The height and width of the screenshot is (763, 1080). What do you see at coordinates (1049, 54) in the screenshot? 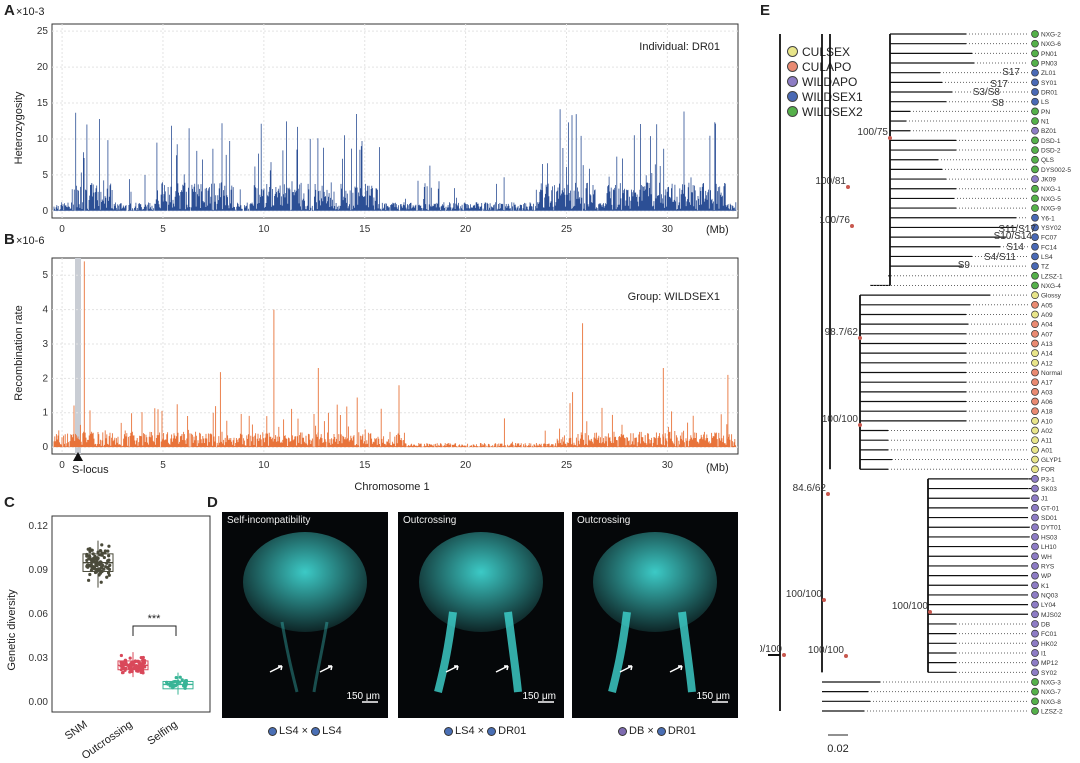
I see `tip-label: PN01` at bounding box center [1049, 54].